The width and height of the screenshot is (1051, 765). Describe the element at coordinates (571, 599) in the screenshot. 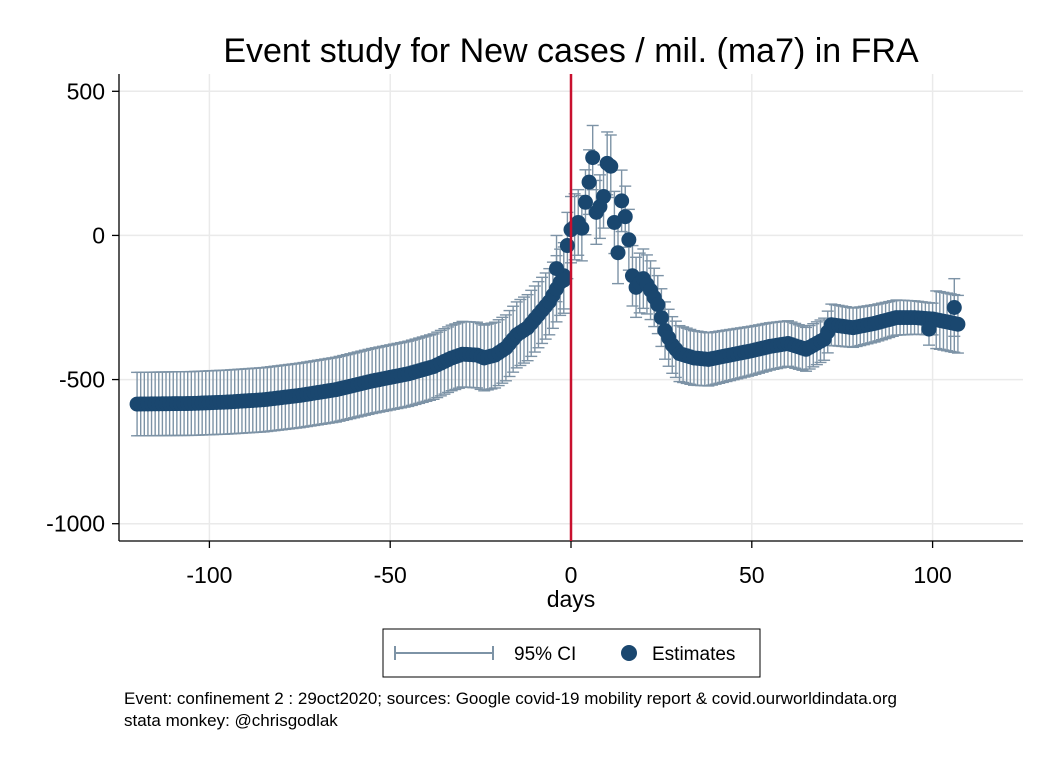

I see `x-axis-label: days` at that location.